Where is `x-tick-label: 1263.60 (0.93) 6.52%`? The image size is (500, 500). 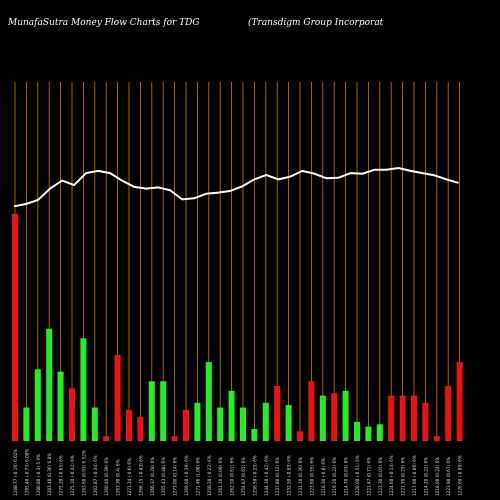
x-tick-label: 1263.60 (0.93) 6.52% is located at coordinates (83, 473).